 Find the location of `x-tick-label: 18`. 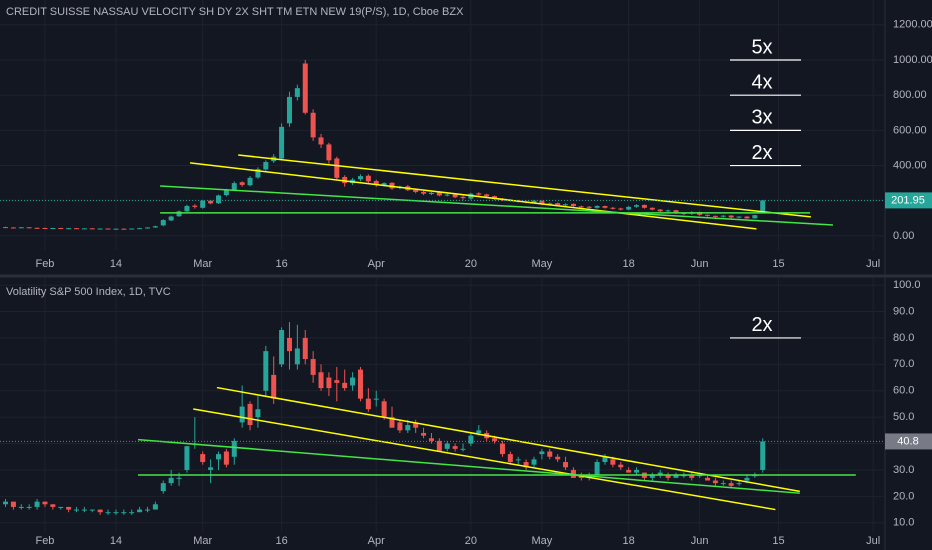

x-tick-label: 18 is located at coordinates (629, 541).